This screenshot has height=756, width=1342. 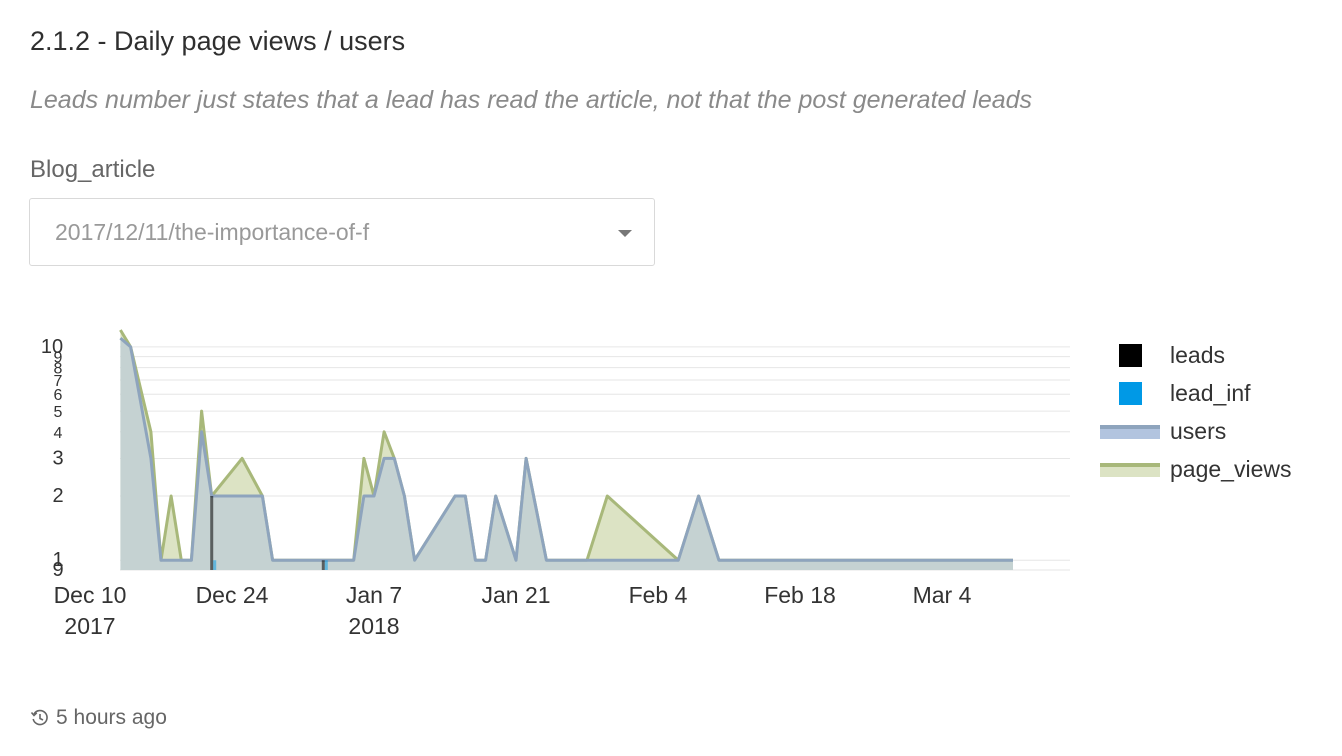 What do you see at coordinates (515, 595) in the screenshot?
I see `x-tick-label: Jan 21` at bounding box center [515, 595].